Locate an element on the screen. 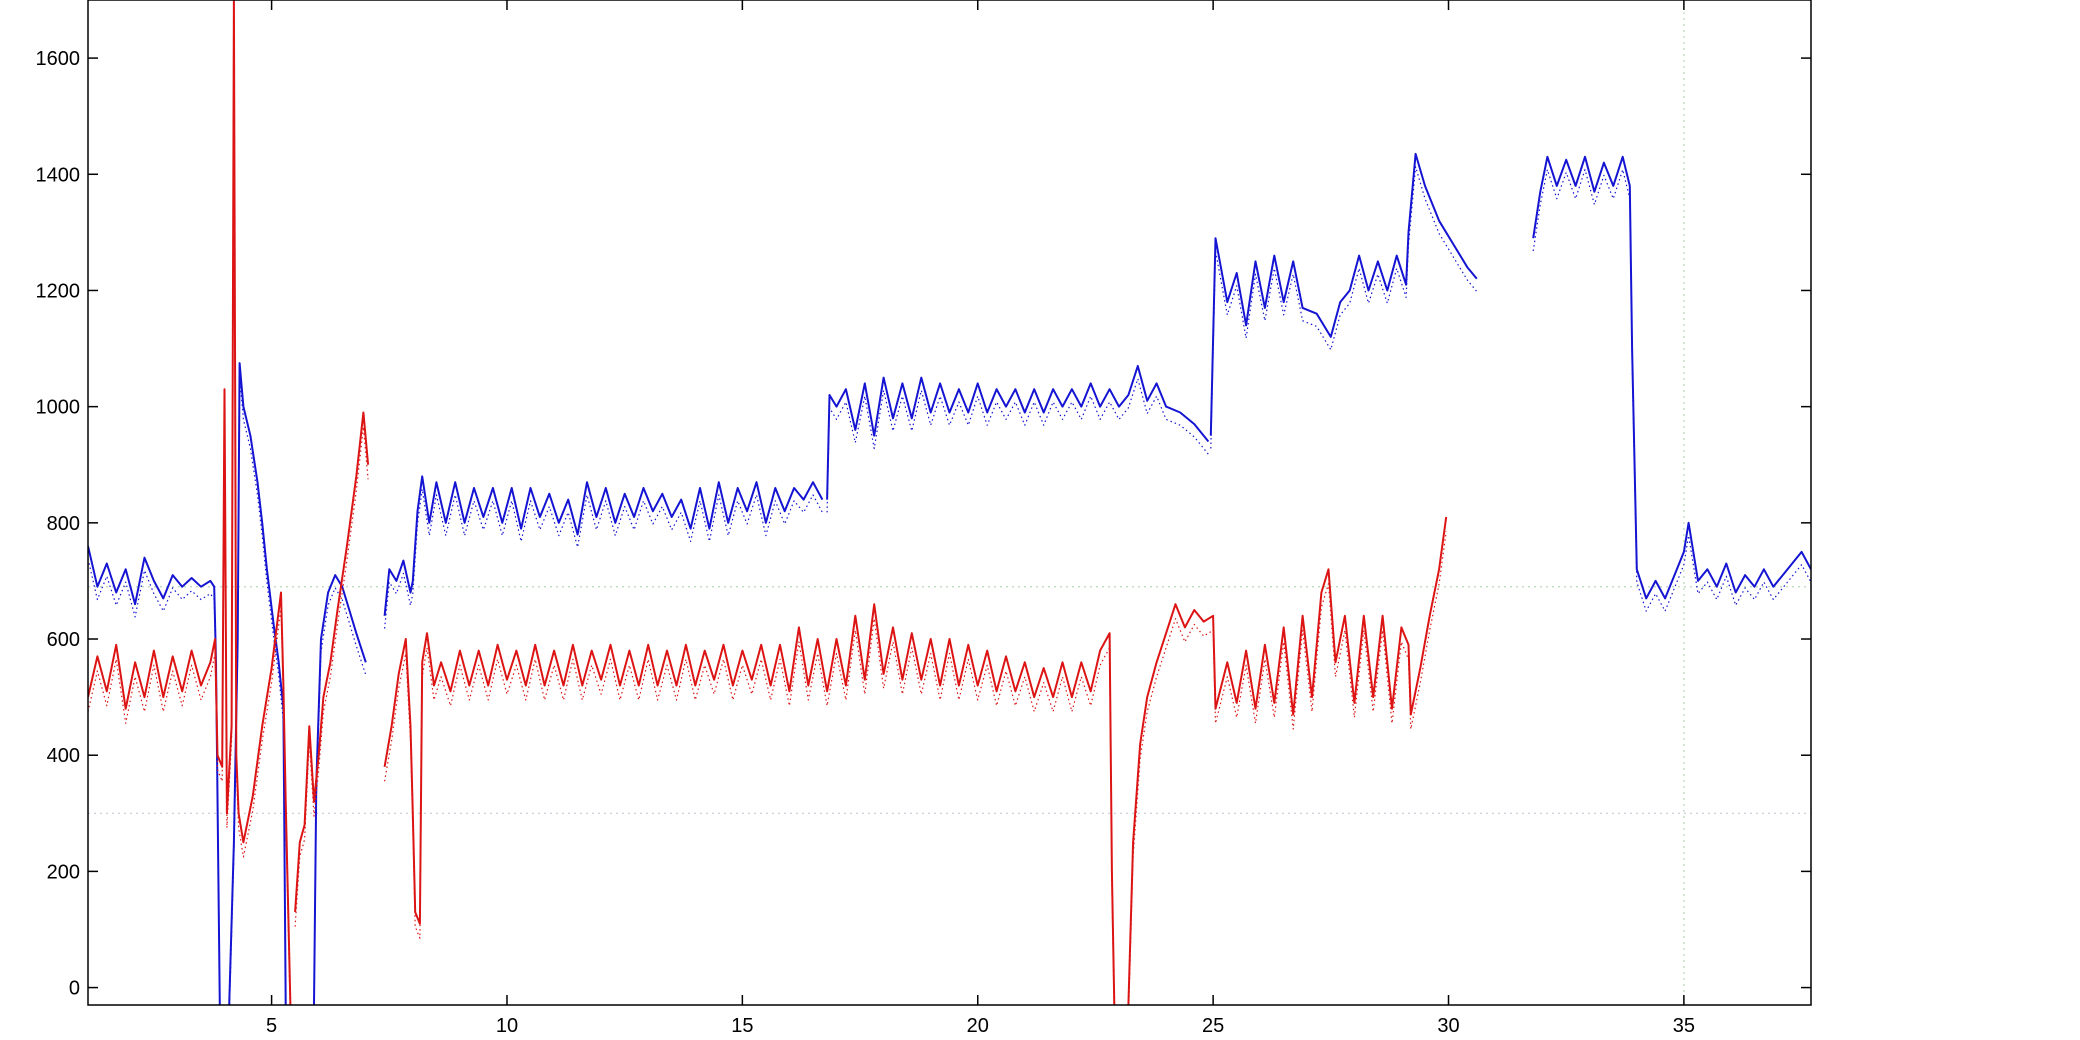 The height and width of the screenshot is (1040, 2080). x-tick-label: 35 is located at coordinates (1684, 1026).